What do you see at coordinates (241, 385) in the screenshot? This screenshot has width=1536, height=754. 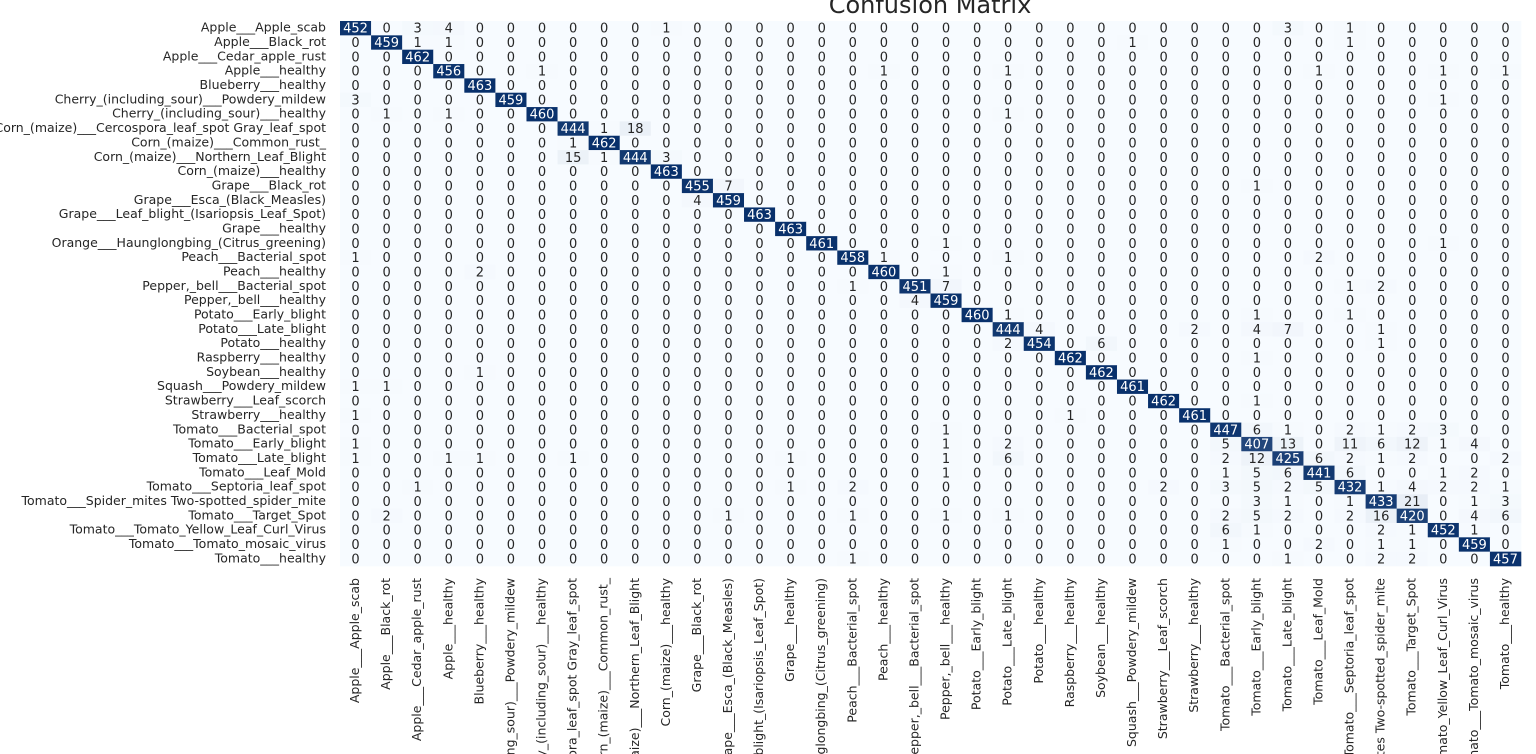 I see `row-label: Squash___Powdery_mildew` at bounding box center [241, 385].